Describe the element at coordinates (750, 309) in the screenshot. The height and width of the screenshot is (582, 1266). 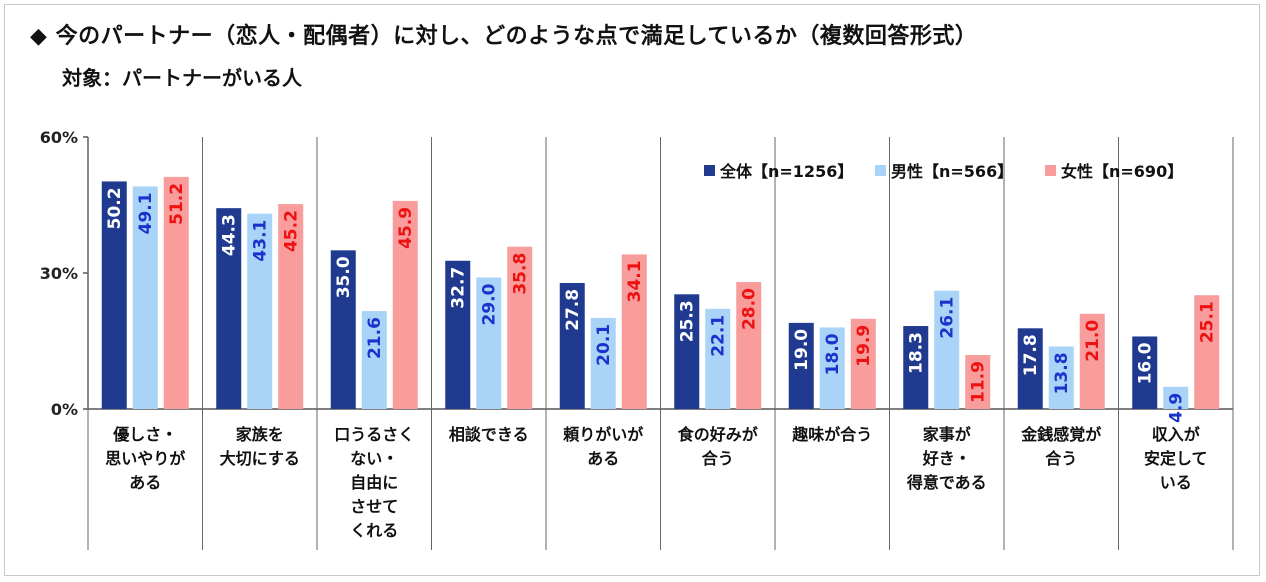
I see `data-label: 28.0` at that location.